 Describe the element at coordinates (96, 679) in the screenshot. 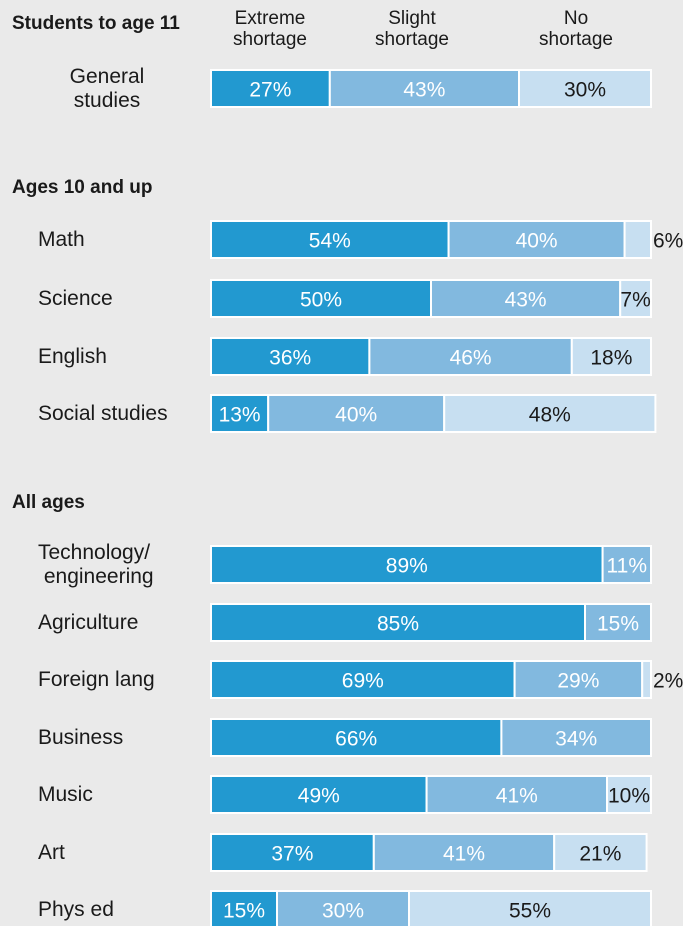

I see `row-label: Foreign lang` at that location.